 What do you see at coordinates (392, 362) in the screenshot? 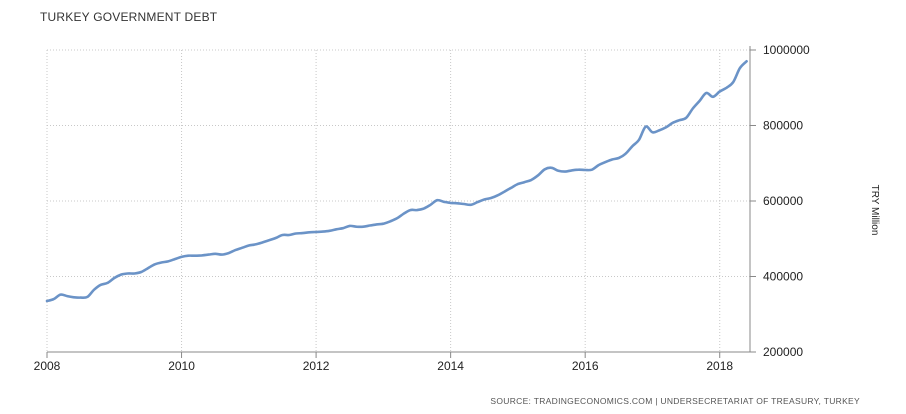
I see `x-axis: 2008 2010 2012 2014 2016 2018` at bounding box center [392, 362].